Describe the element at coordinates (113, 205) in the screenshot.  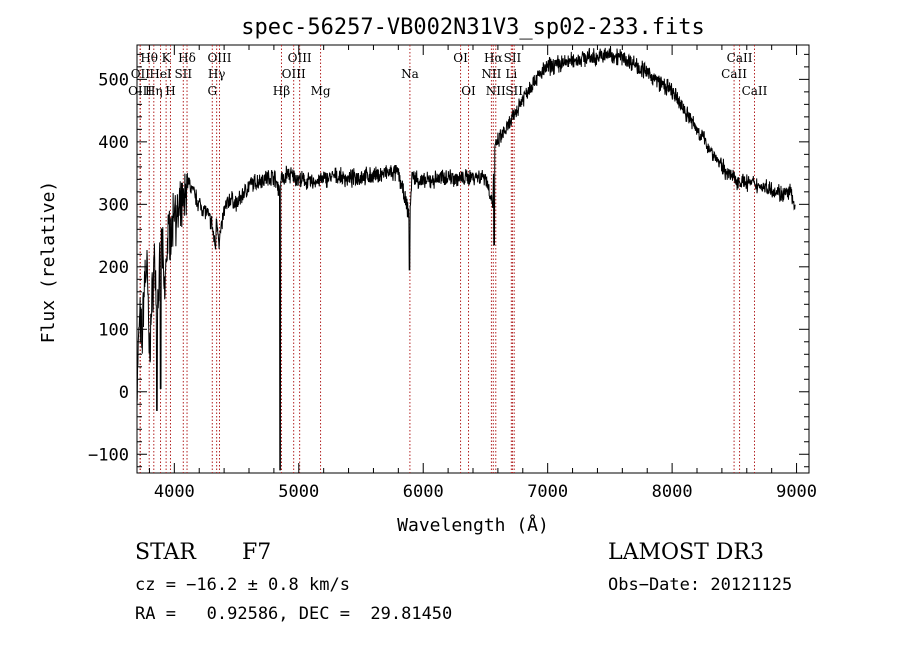
I see `y-tick-label-4: 300` at that location.